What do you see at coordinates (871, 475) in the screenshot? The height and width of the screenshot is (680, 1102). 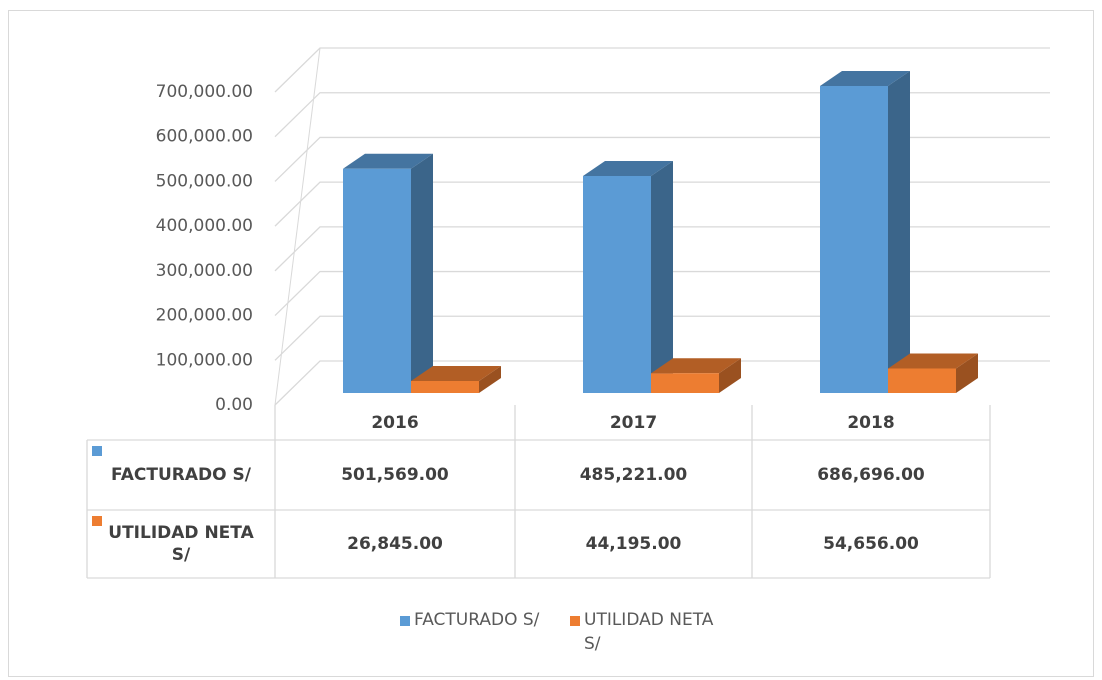 I see `value-label: 686,696.00` at bounding box center [871, 475].